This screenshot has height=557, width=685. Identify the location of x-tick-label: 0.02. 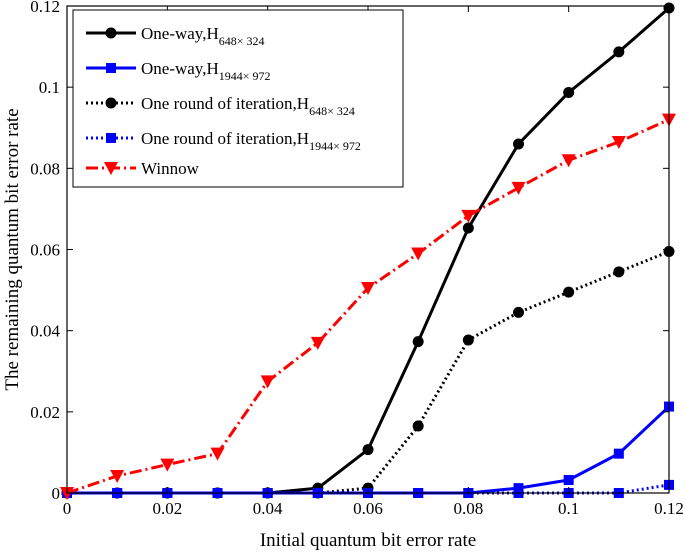
(167, 508).